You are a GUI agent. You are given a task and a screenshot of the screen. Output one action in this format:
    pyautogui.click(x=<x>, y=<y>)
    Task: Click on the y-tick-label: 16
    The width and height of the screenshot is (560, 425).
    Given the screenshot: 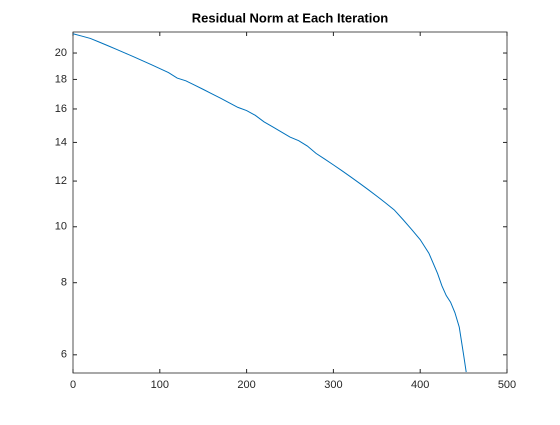 What is the action you would take?
    pyautogui.click(x=61, y=109)
    